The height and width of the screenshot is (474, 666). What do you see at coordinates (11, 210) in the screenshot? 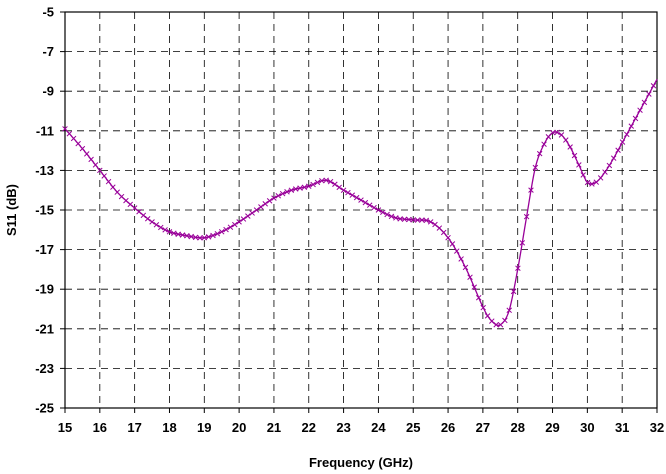
I see `y-axis-title: S11 (dB)` at bounding box center [11, 210].